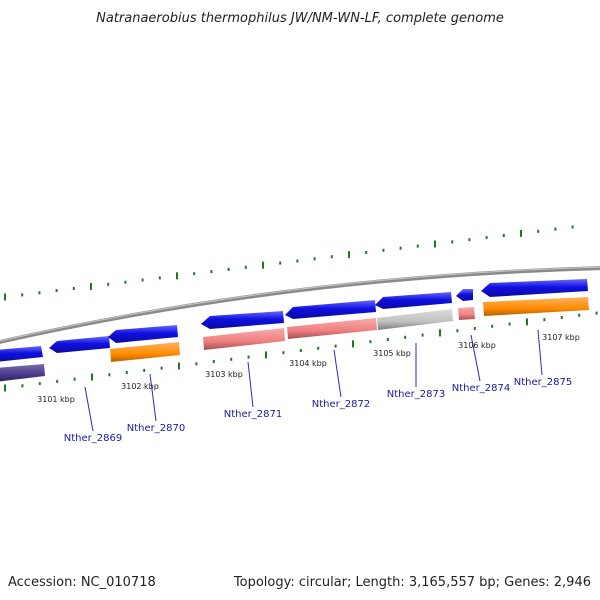 This screenshot has height=600, width=600. Describe the element at coordinates (156, 428) in the screenshot. I see `gene-label: Nther_2870` at that location.